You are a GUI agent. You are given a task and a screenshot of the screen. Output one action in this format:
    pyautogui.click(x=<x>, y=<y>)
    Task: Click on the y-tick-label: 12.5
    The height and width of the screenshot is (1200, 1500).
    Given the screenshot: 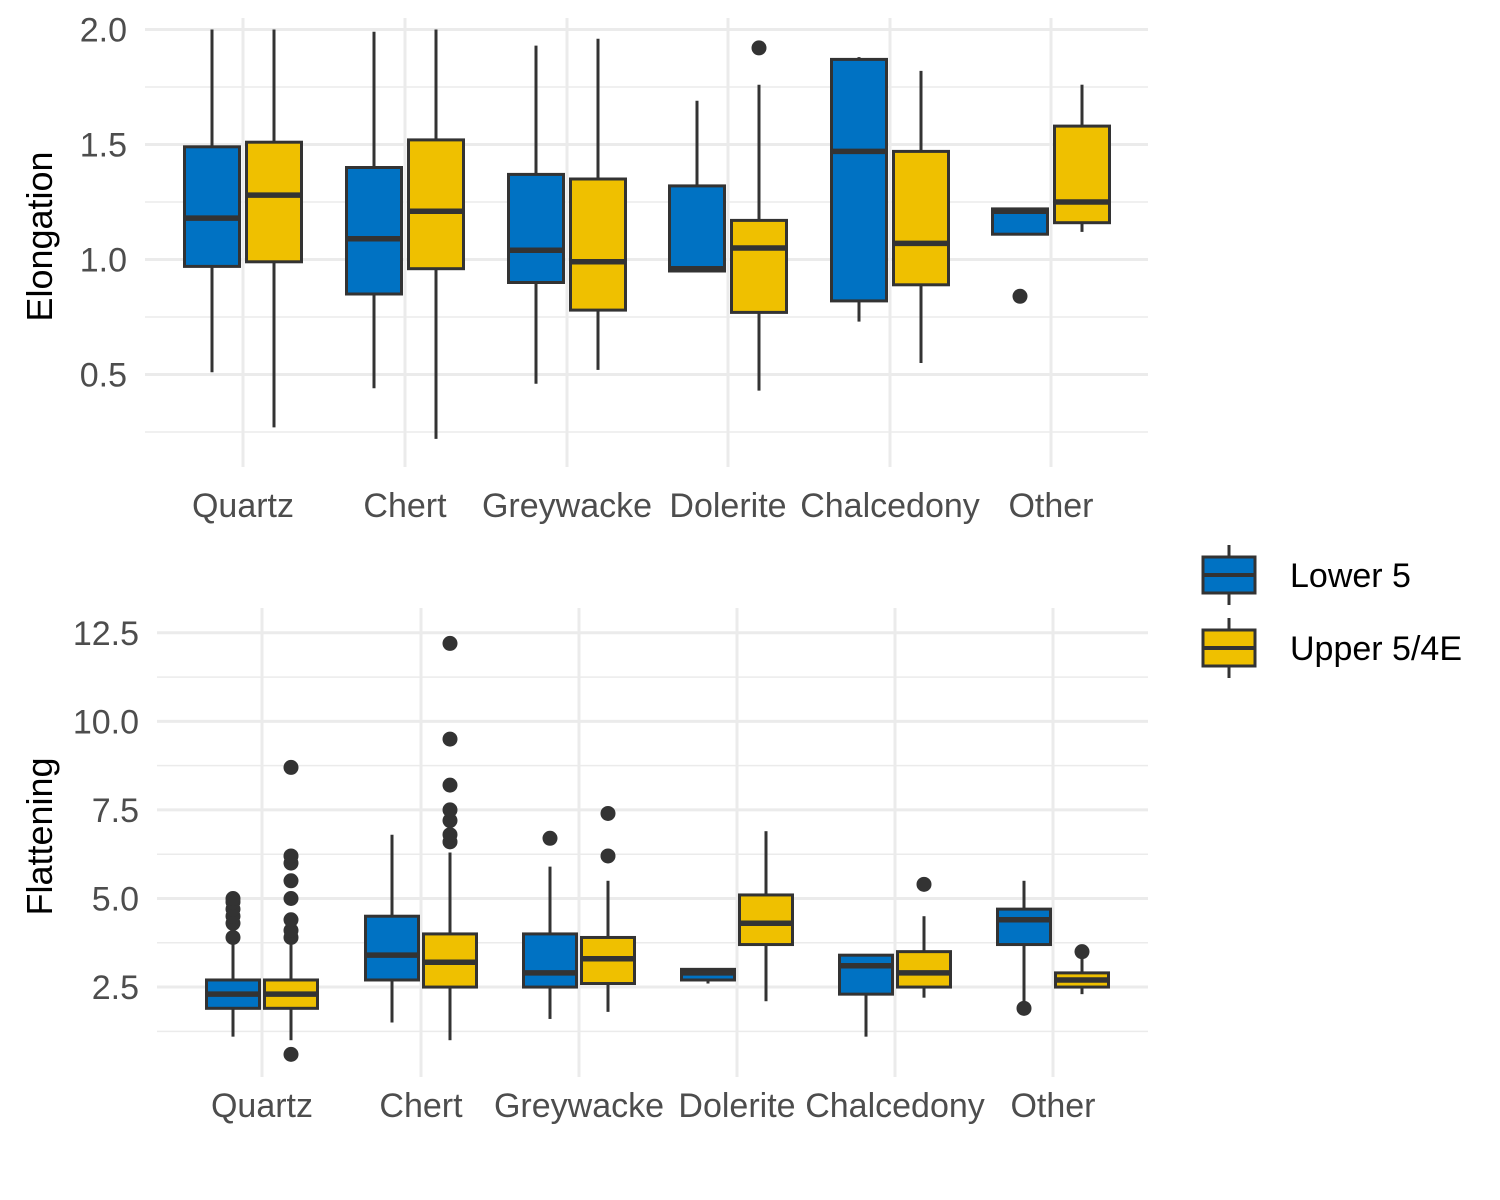 What is the action you would take?
    pyautogui.click(x=106, y=634)
    